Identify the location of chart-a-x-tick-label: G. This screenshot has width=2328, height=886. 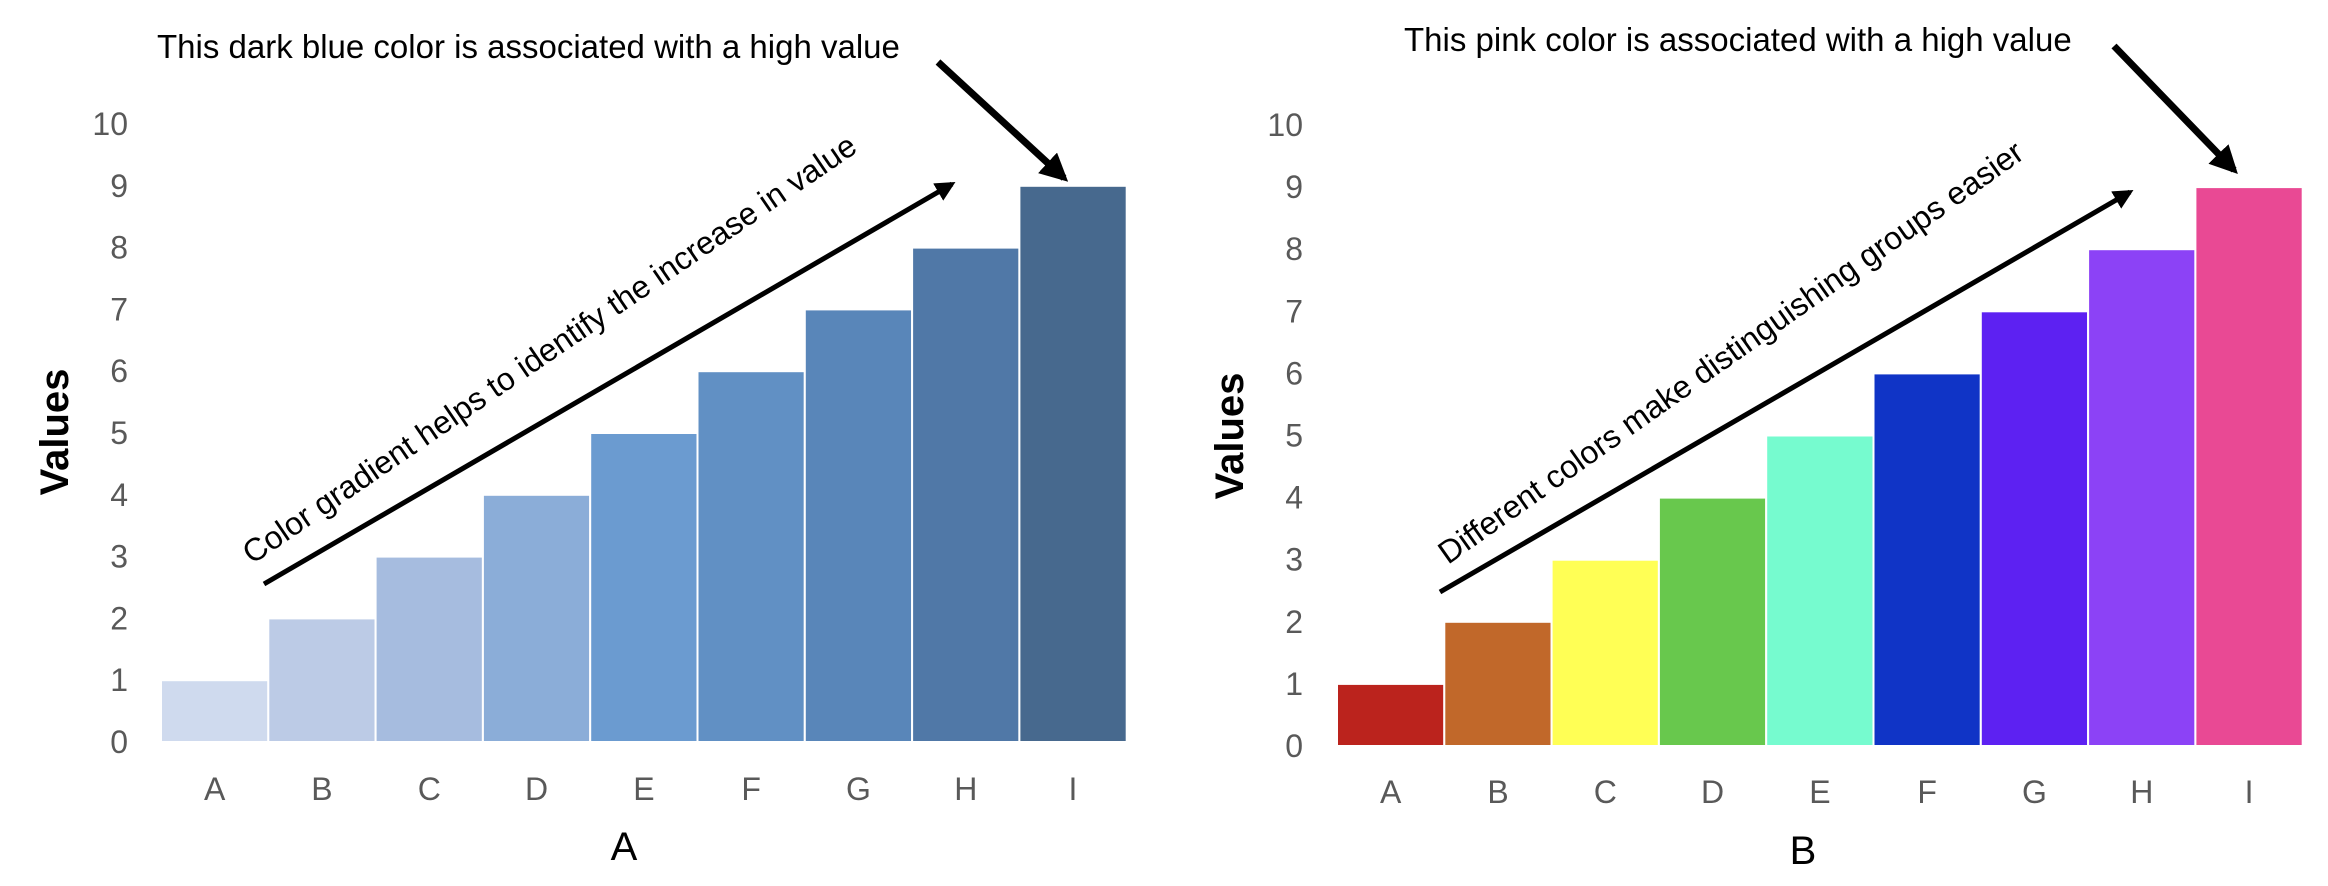
(858, 789).